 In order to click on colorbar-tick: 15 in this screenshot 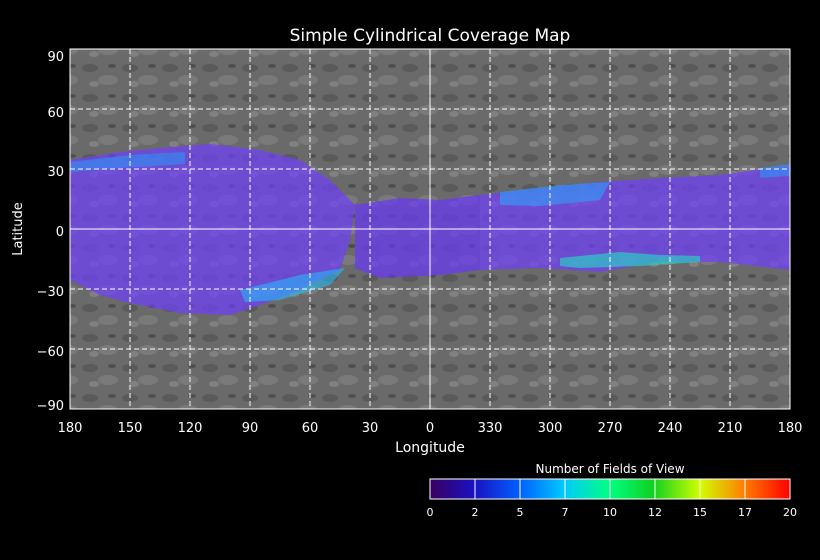, I will do `click(700, 512)`.